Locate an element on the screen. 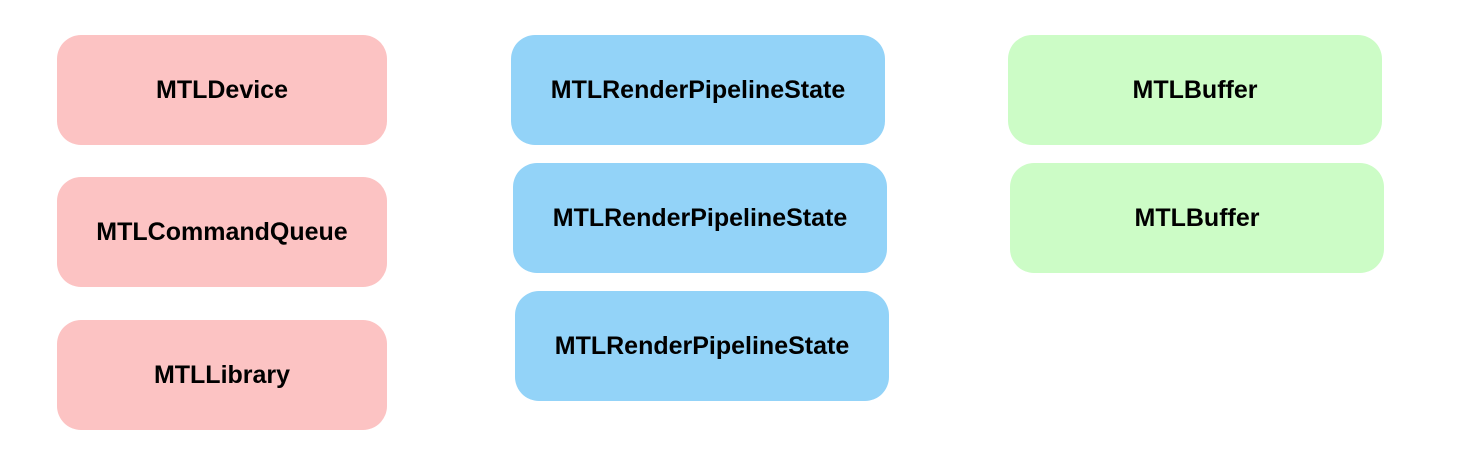 Image resolution: width=1464 pixels, height=456 pixels. mtl-command-queue-label: MTLCommandQueue is located at coordinates (222, 231).